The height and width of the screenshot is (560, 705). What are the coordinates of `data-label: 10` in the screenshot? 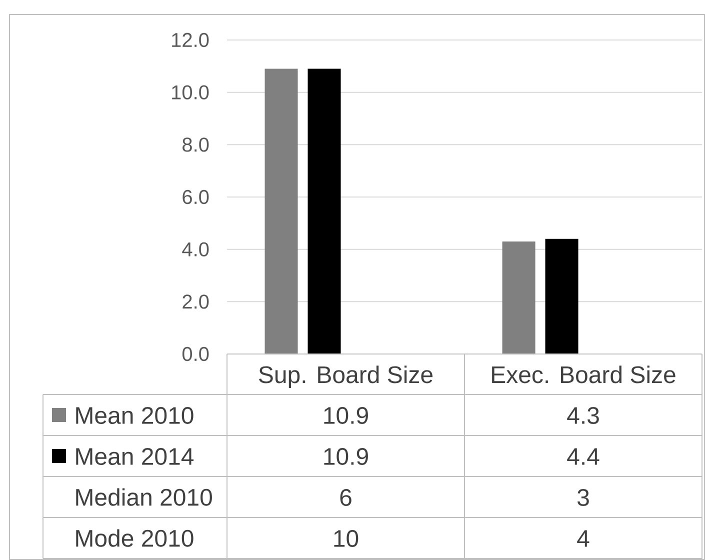 It's located at (346, 538).